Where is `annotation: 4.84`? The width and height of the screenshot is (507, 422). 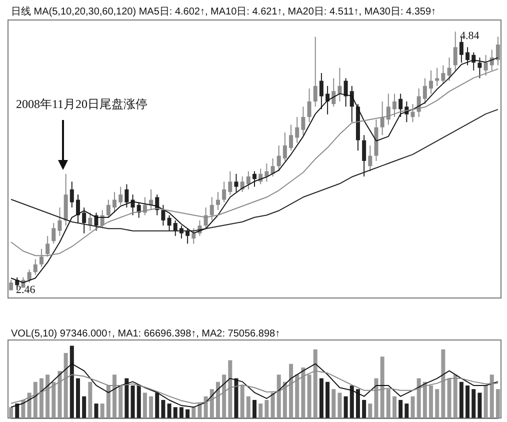 annotation: 4.84 is located at coordinates (470, 36).